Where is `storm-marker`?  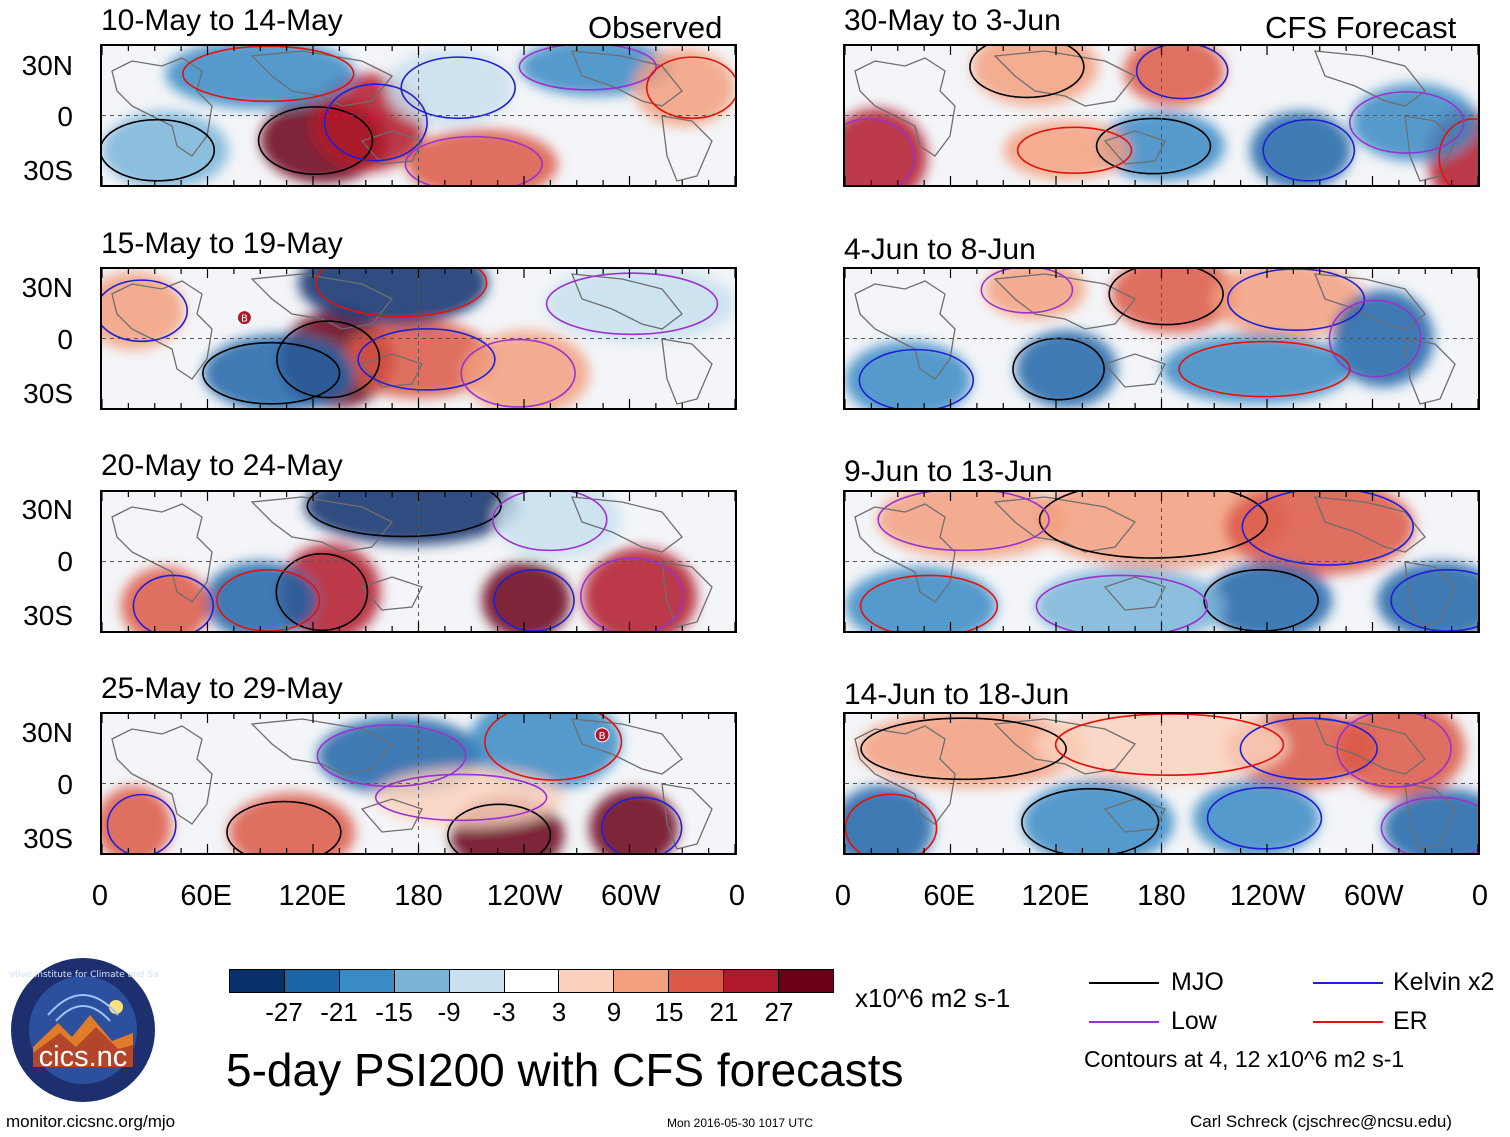 storm-marker is located at coordinates (244, 318).